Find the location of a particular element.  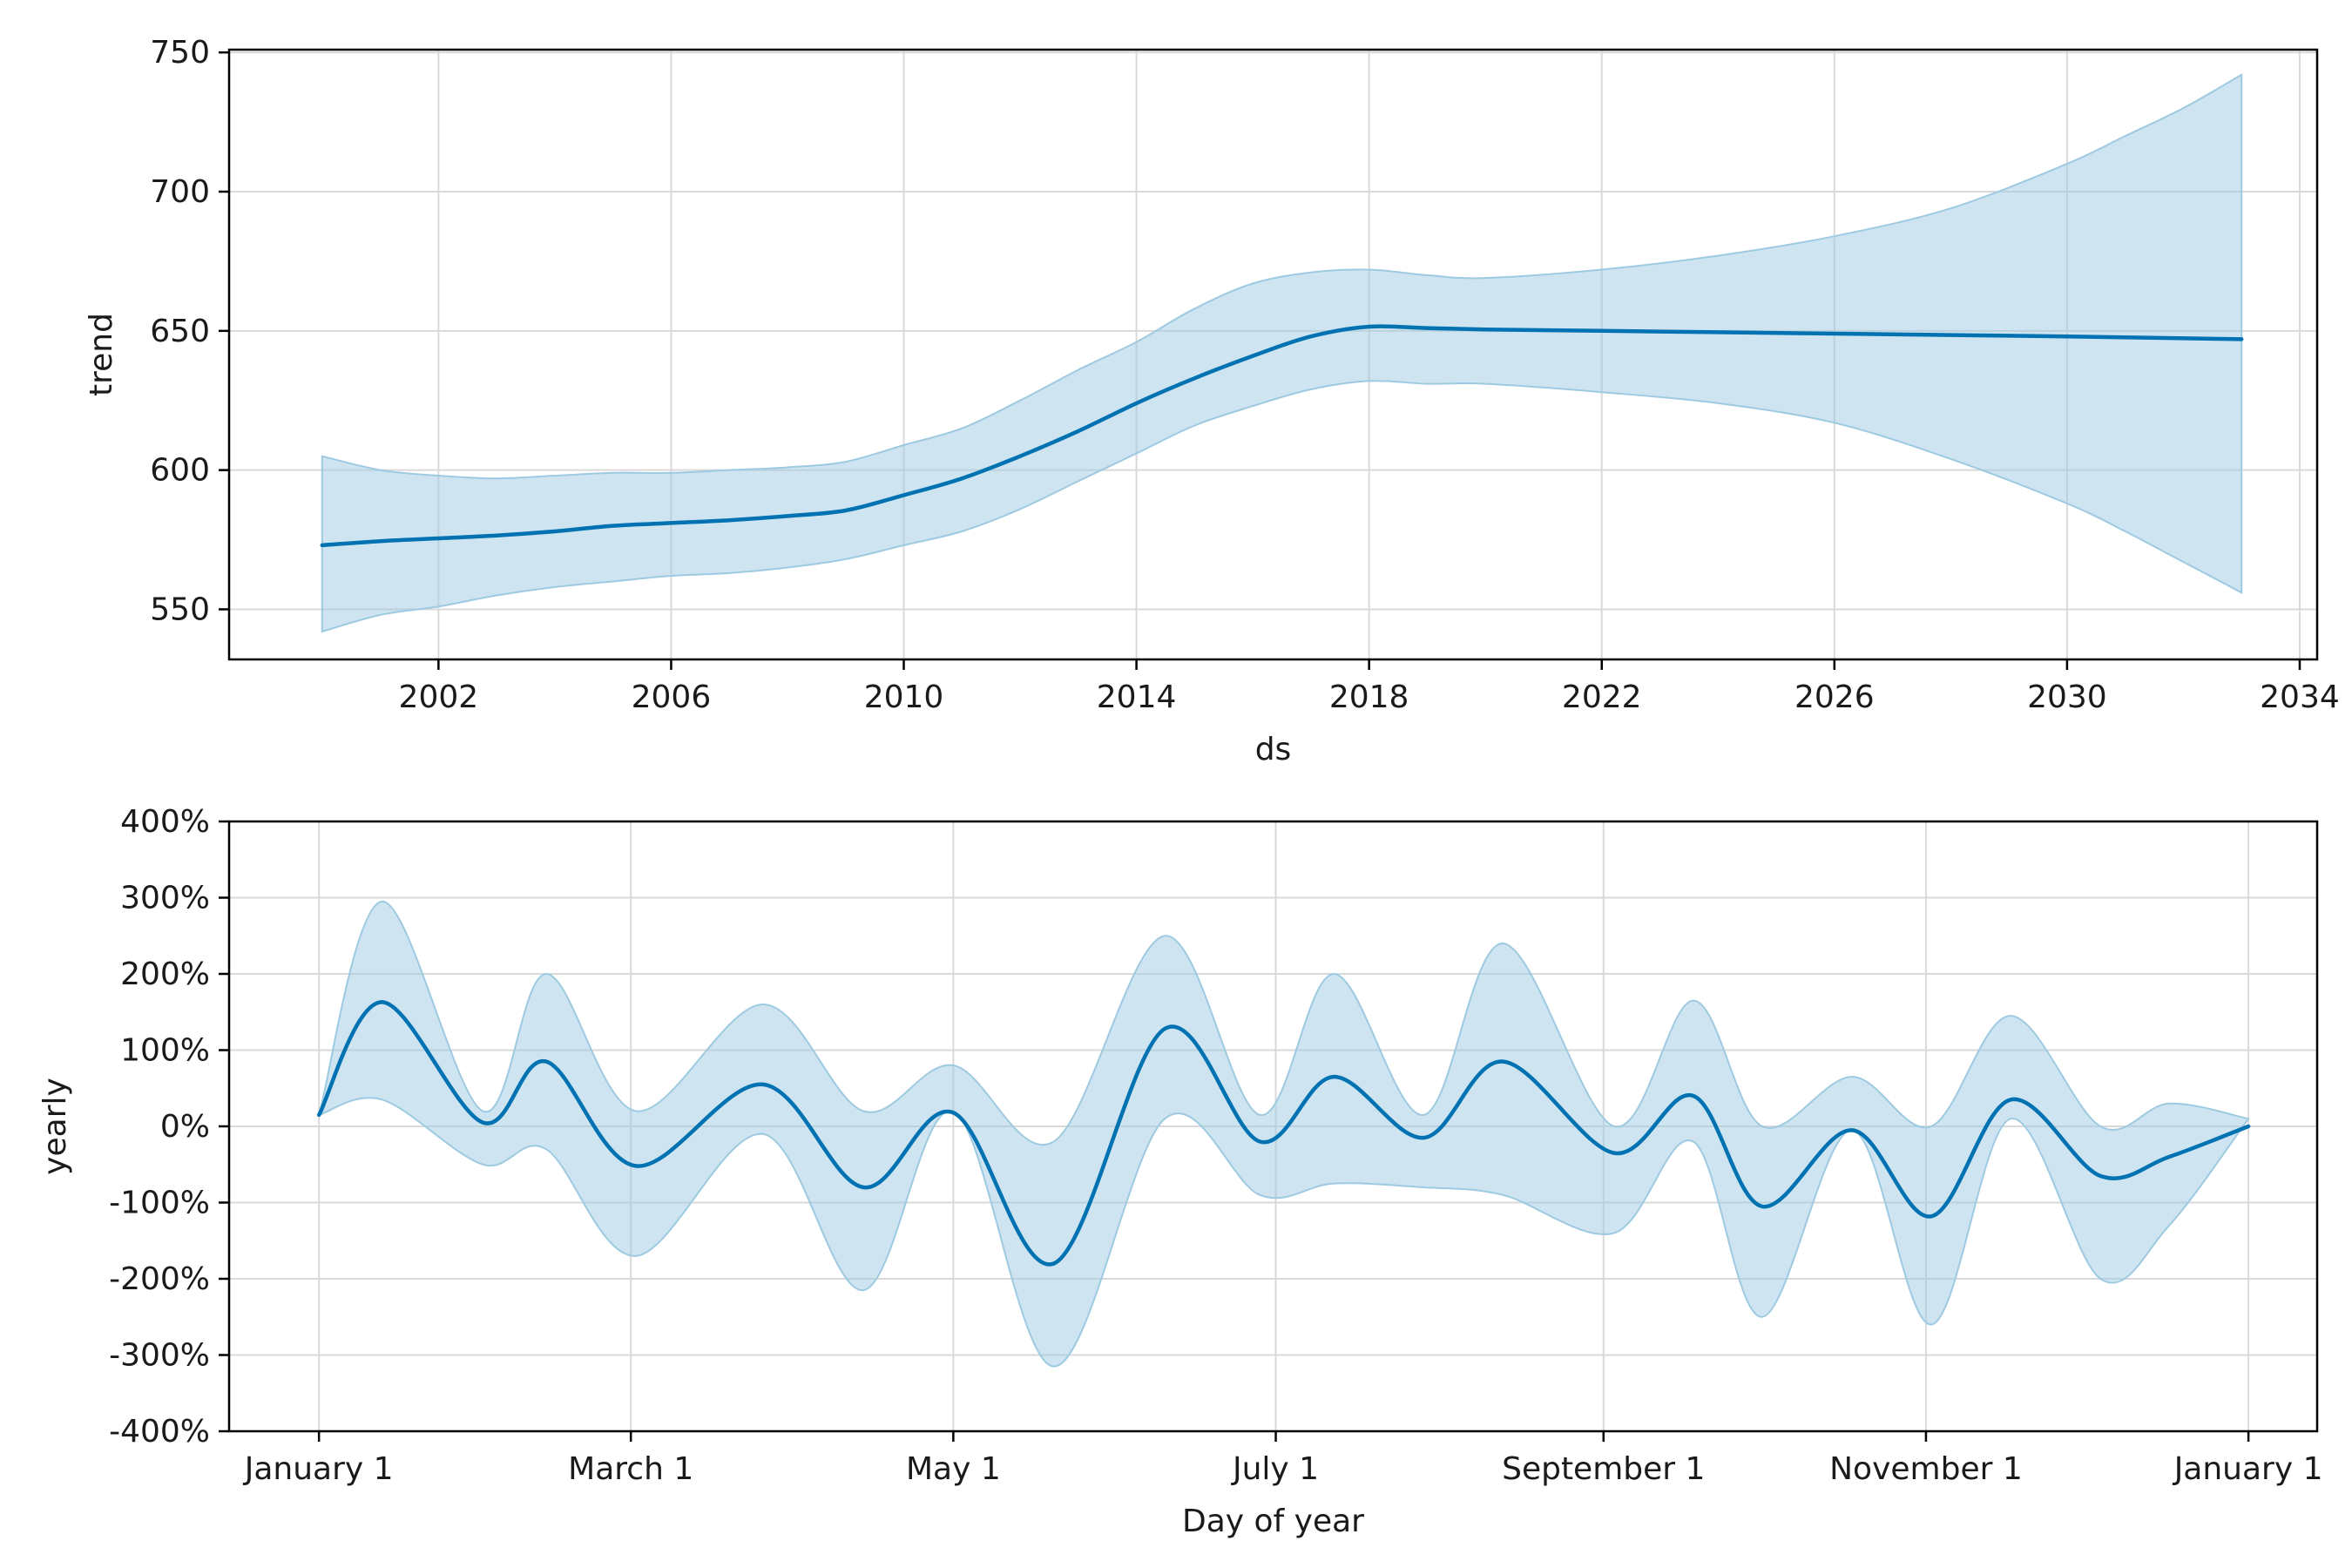

y-tick-label: 750 is located at coordinates (180, 53).